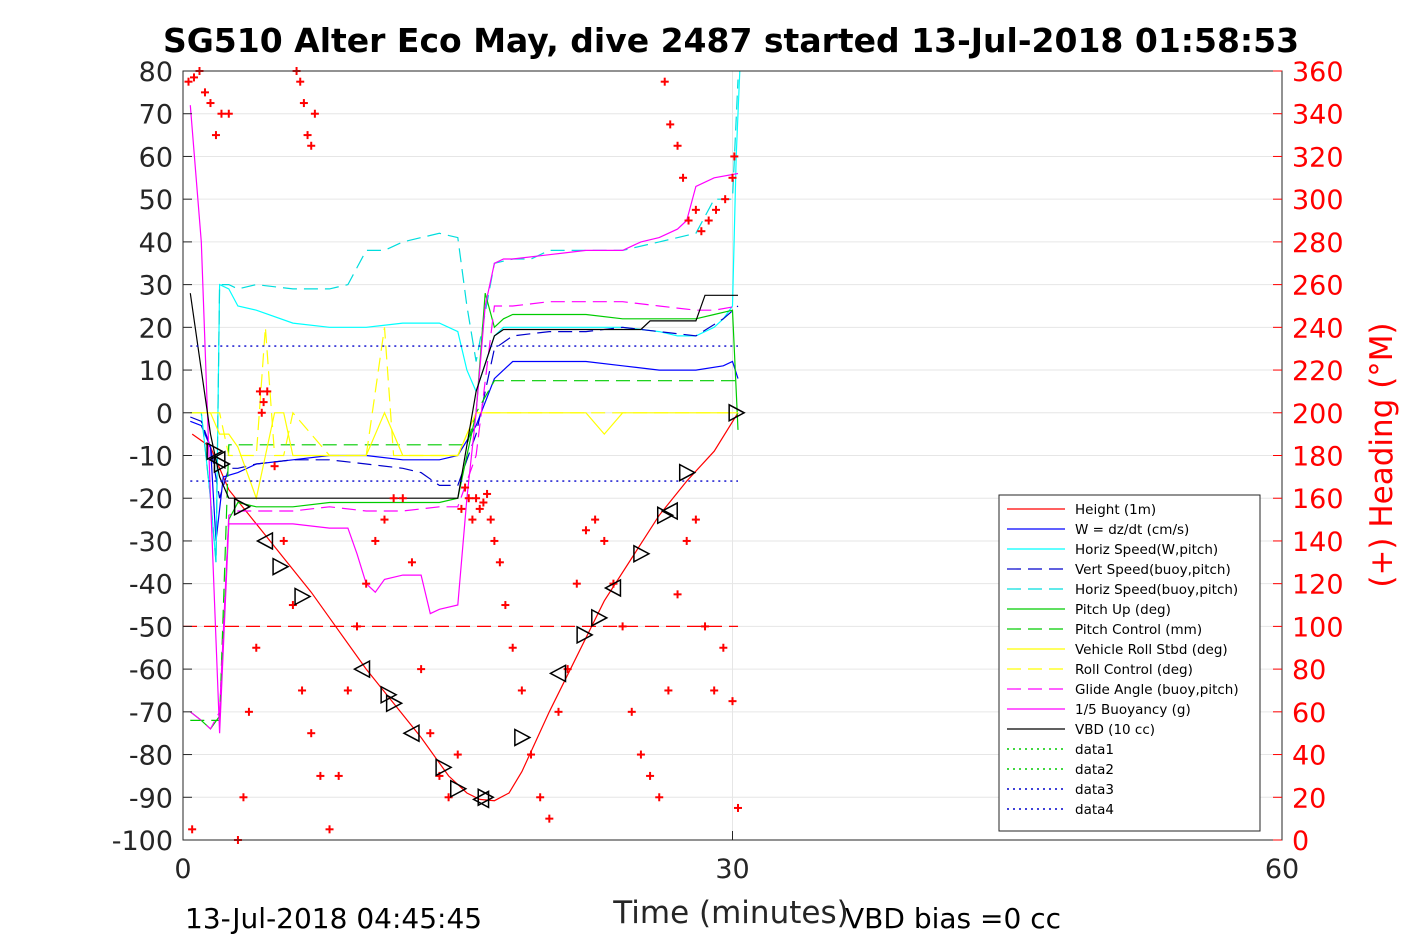 The height and width of the screenshot is (945, 1417). Describe the element at coordinates (1309, 756) in the screenshot. I see `y-right-tick-label: 40` at that location.